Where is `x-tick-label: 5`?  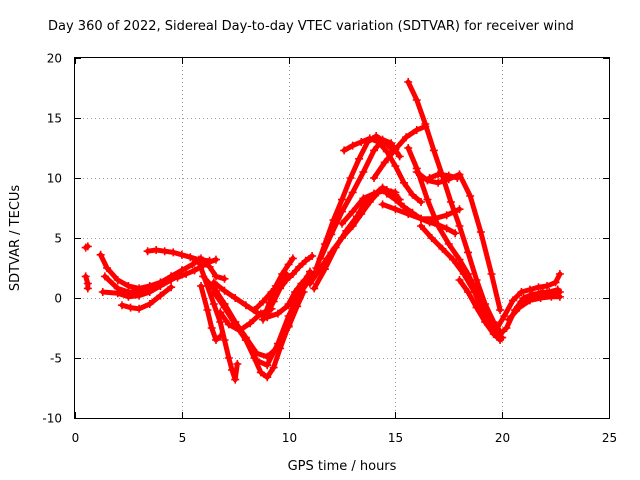
x-tick-label: 5 is located at coordinates (183, 438).